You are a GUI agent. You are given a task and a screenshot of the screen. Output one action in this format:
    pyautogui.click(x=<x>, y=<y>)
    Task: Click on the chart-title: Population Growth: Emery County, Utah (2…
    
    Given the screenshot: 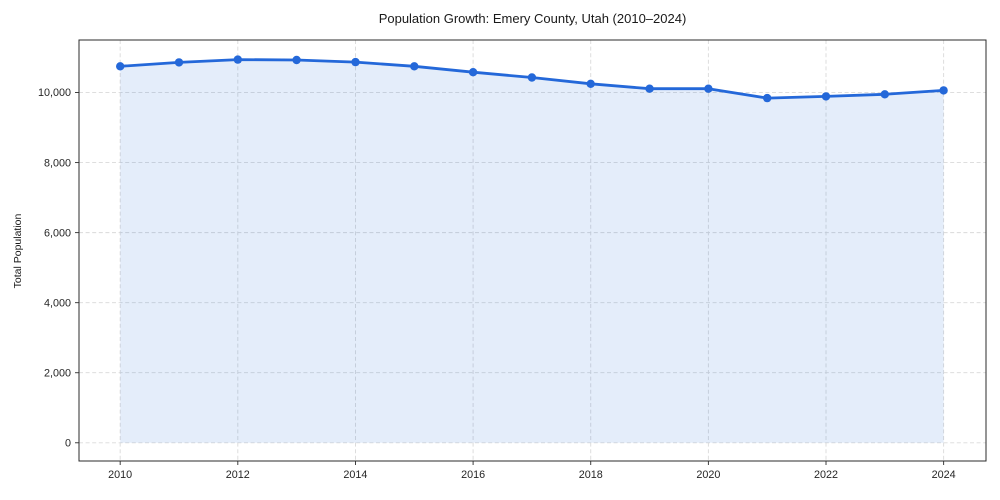 What is the action you would take?
    pyautogui.click(x=532, y=18)
    